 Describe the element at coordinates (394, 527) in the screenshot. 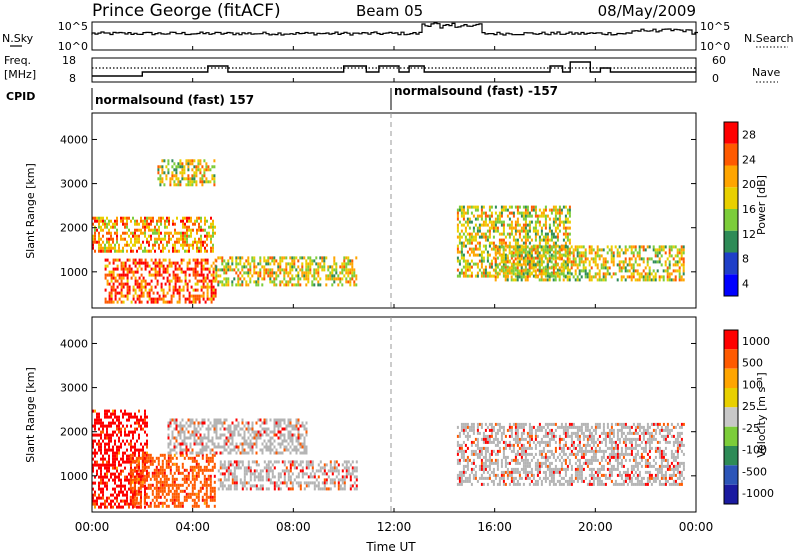

I see `time-tick-label: 12:00` at that location.